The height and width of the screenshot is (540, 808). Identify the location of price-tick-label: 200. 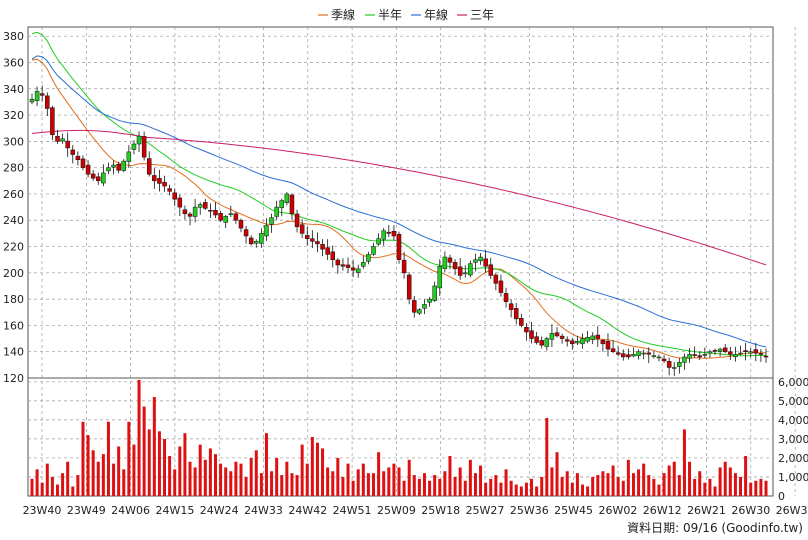
(13, 273).